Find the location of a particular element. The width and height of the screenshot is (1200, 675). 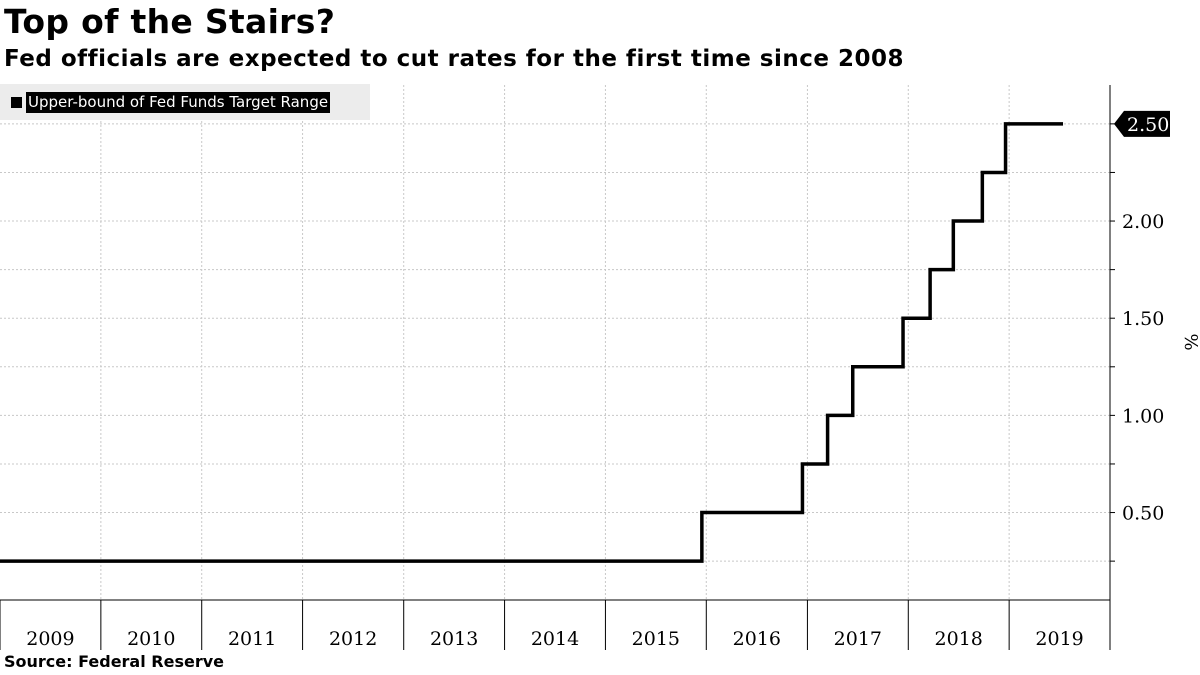

x-tick-label: 2015 is located at coordinates (656, 639).